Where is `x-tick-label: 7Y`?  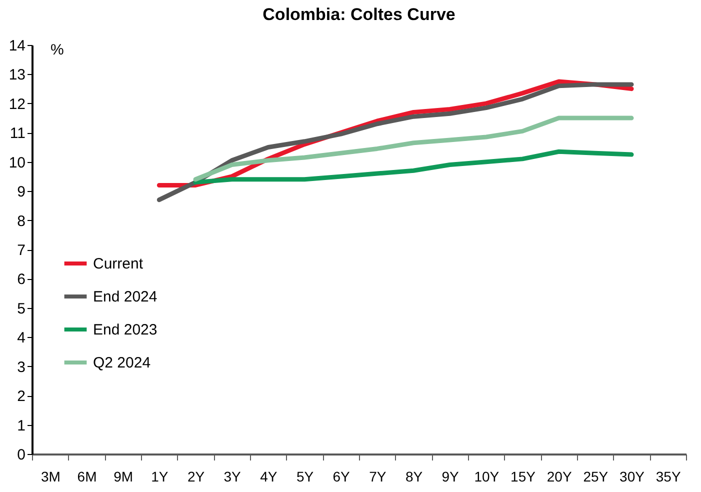 x-tick-label: 7Y is located at coordinates (378, 476).